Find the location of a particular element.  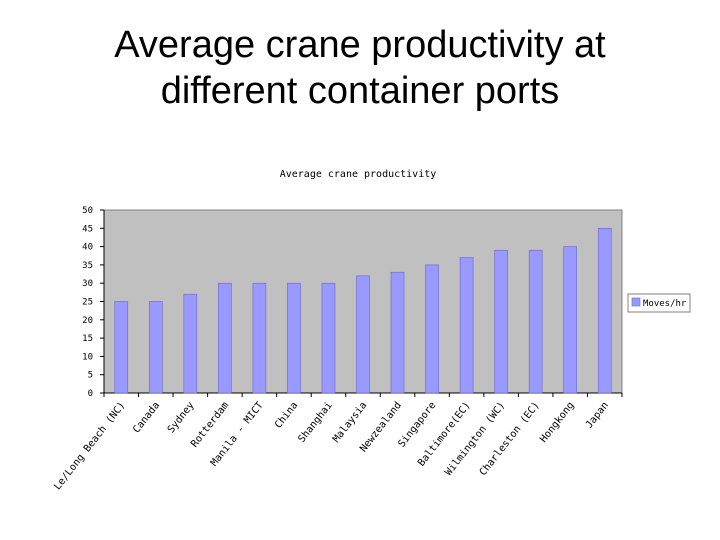

legend-box is located at coordinates (659, 303).